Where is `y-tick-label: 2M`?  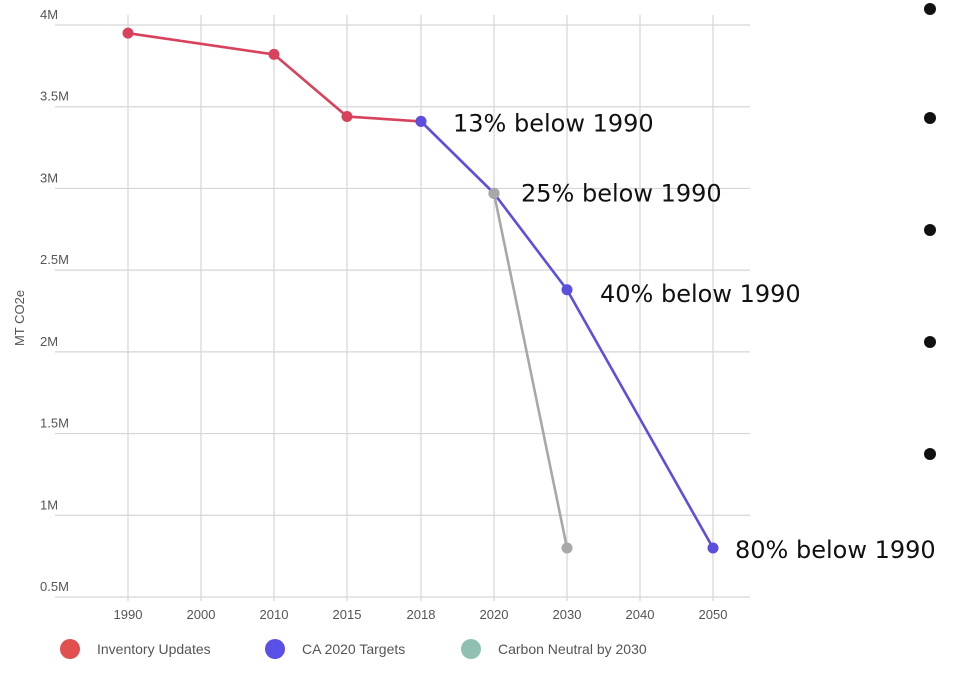 y-tick-label: 2M is located at coordinates (49, 341).